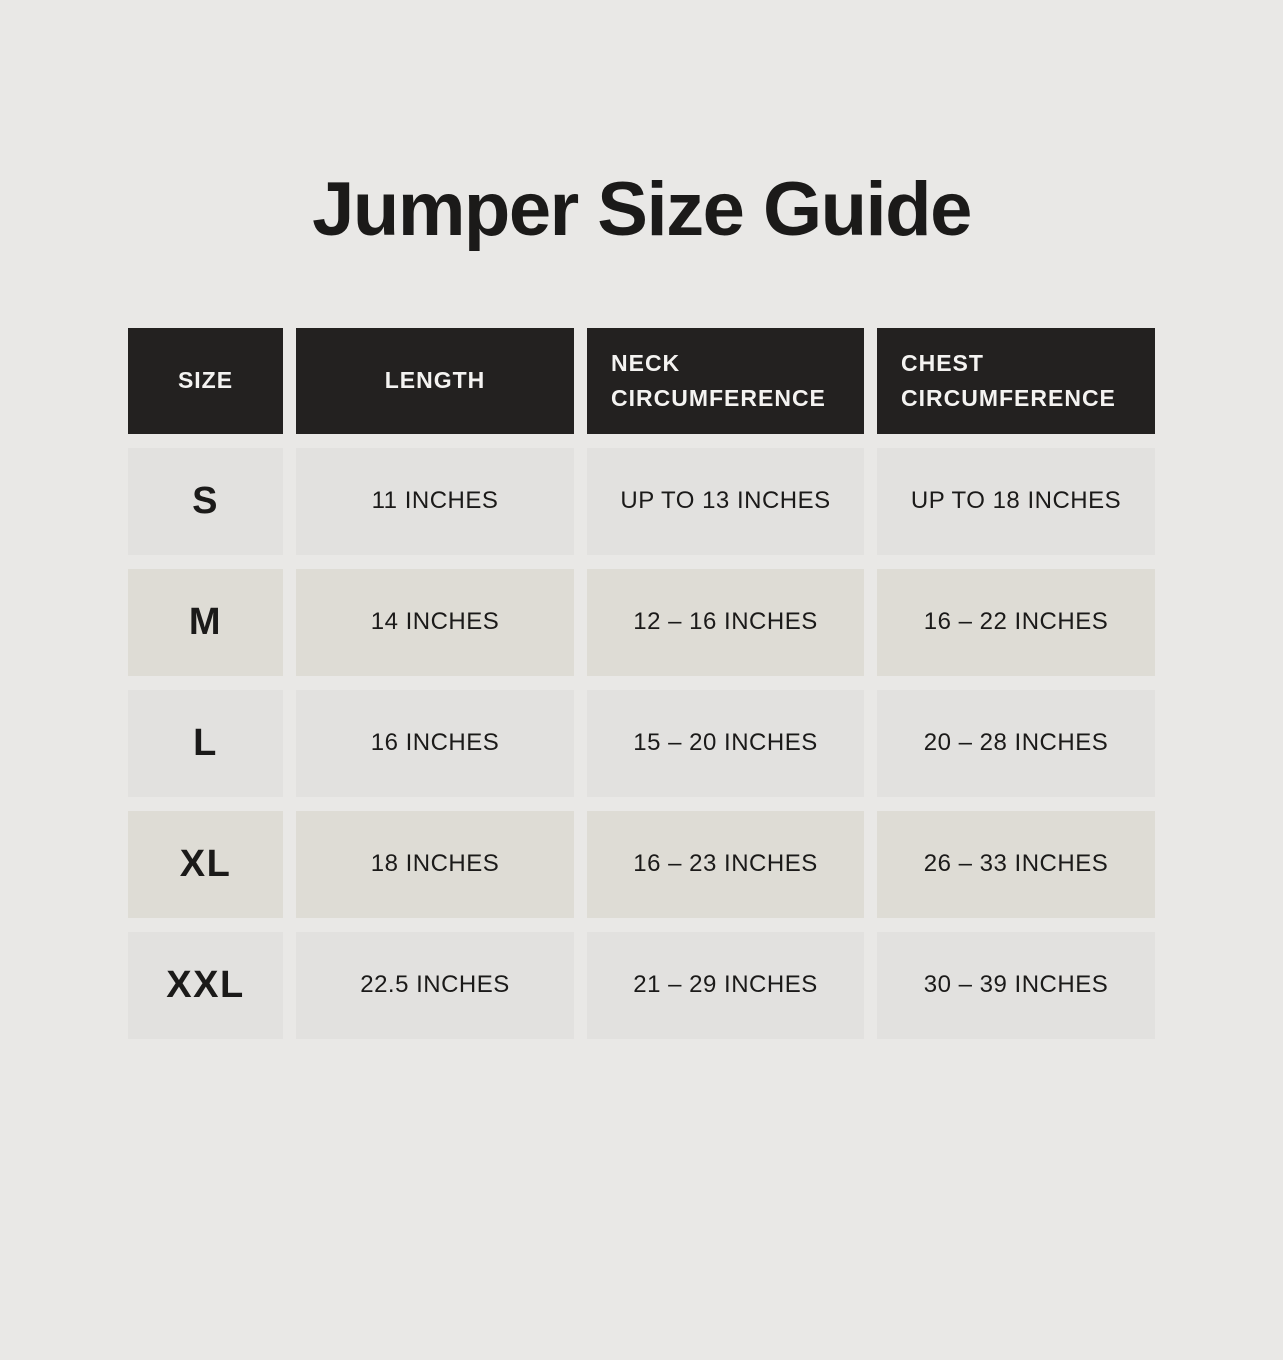 The height and width of the screenshot is (1360, 1283). I want to click on size-cell: XL, so click(205, 864).